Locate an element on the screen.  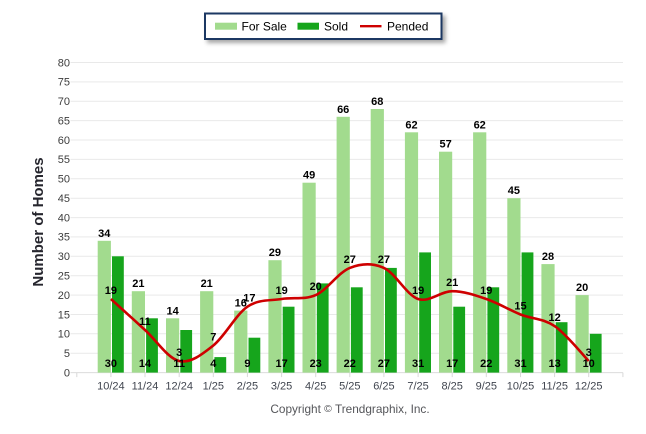
svg-text: 34 is located at coordinates (104, 234).